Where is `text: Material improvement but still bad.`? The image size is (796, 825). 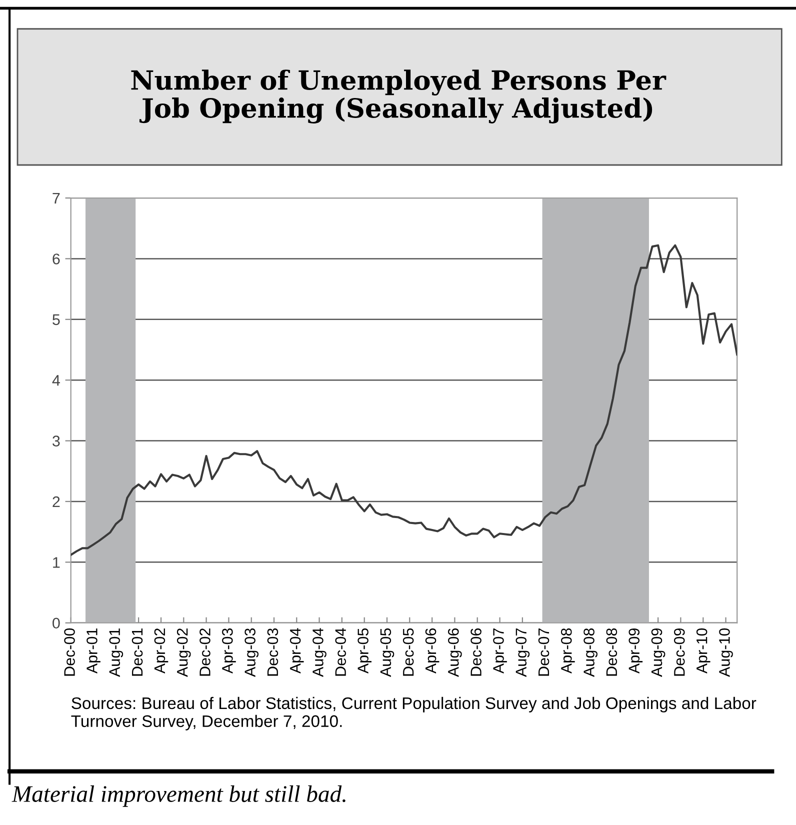
text: Material improvement but still bad. is located at coordinates (179, 796).